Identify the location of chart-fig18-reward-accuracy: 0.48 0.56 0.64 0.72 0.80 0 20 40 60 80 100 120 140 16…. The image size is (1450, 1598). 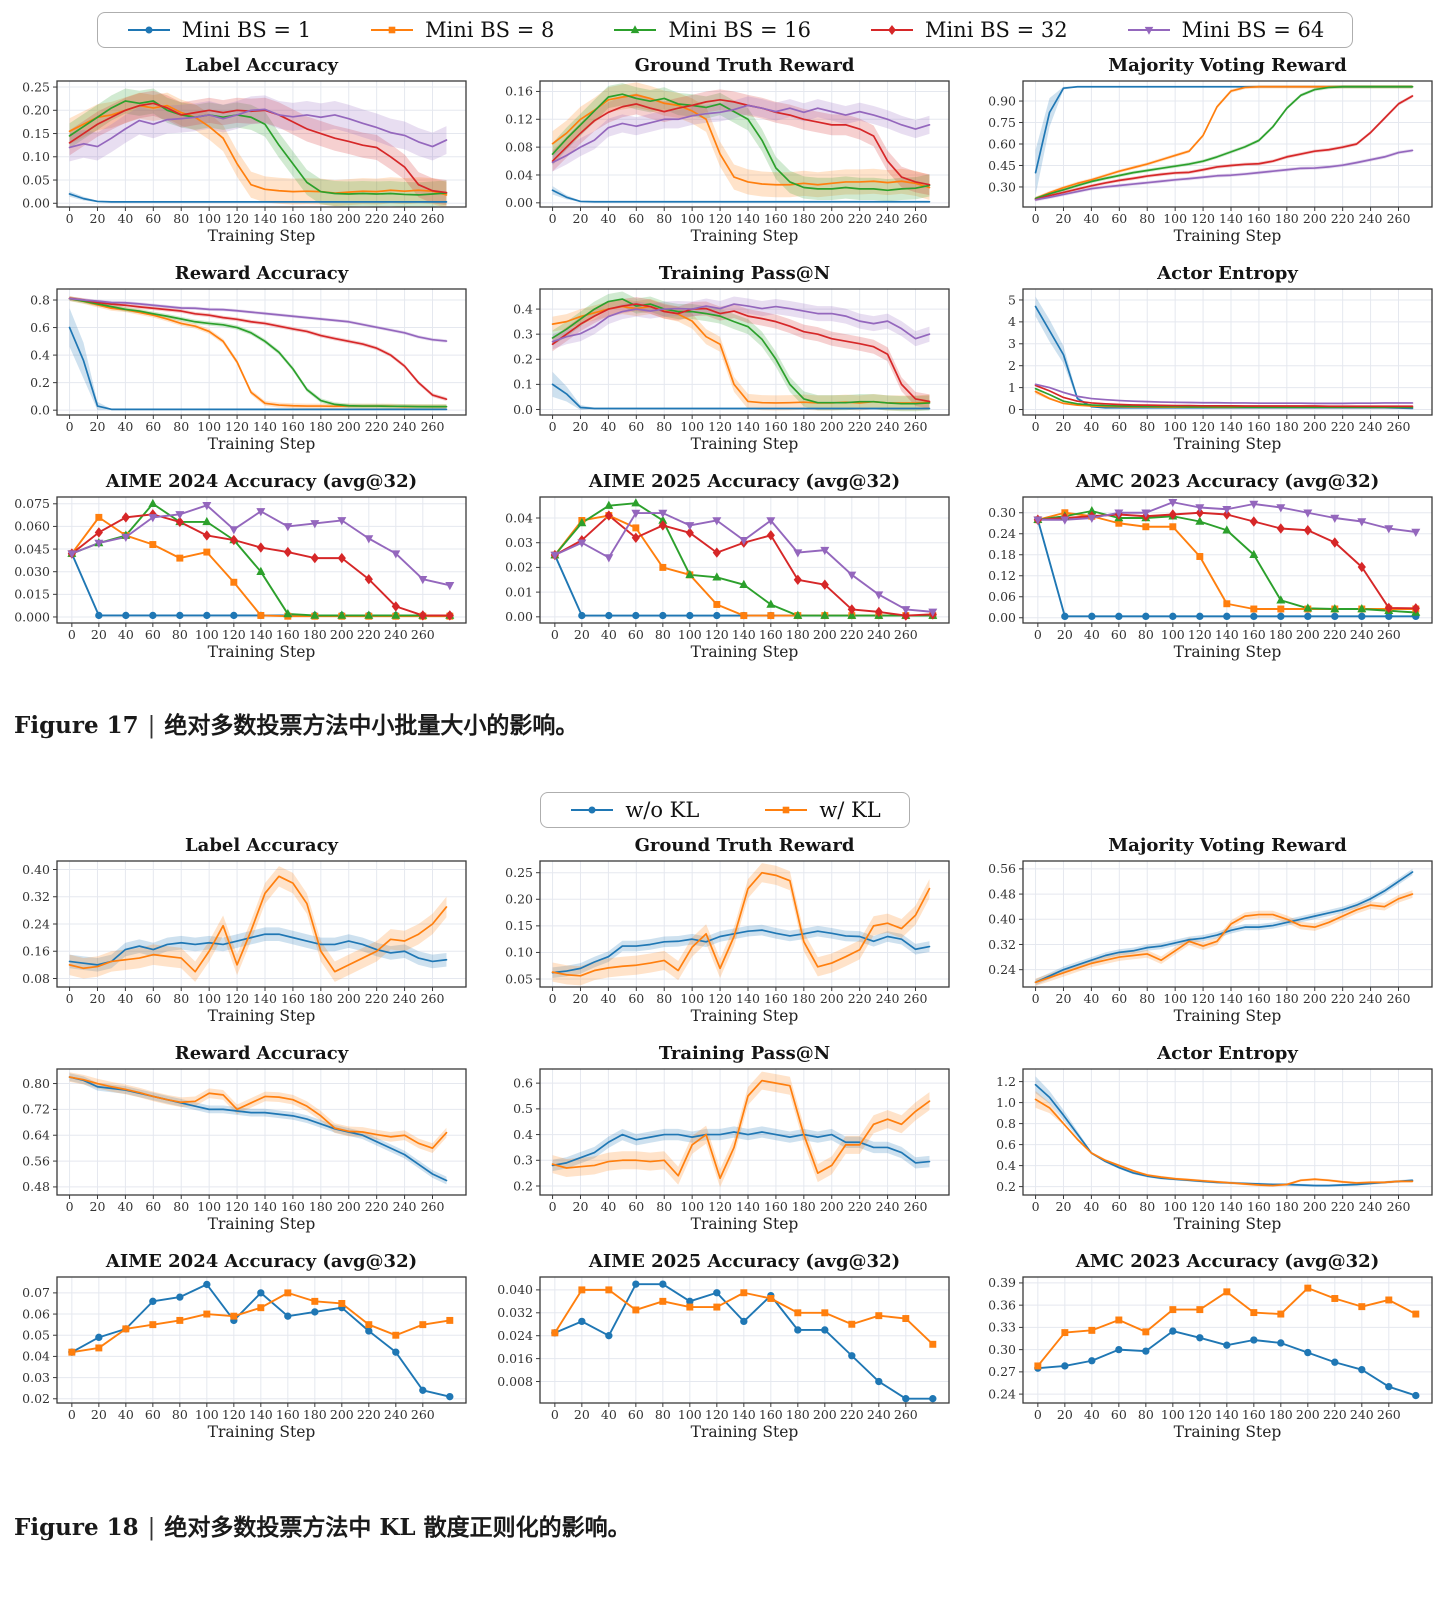
(241, 1147).